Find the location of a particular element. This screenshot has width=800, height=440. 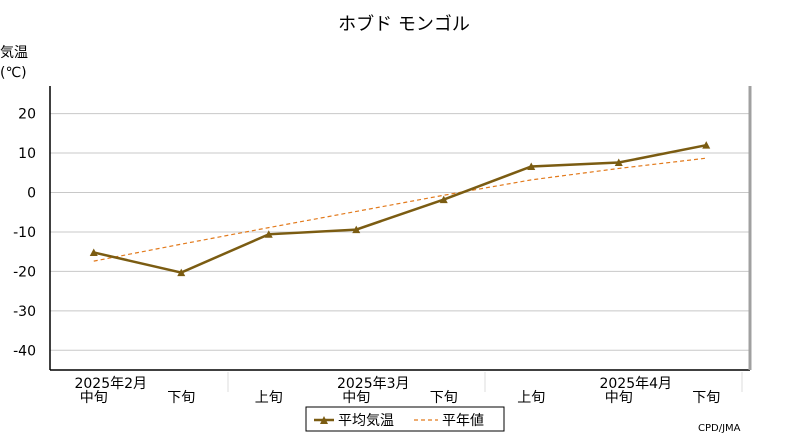

y-axis-unit: (℃) is located at coordinates (13, 73).